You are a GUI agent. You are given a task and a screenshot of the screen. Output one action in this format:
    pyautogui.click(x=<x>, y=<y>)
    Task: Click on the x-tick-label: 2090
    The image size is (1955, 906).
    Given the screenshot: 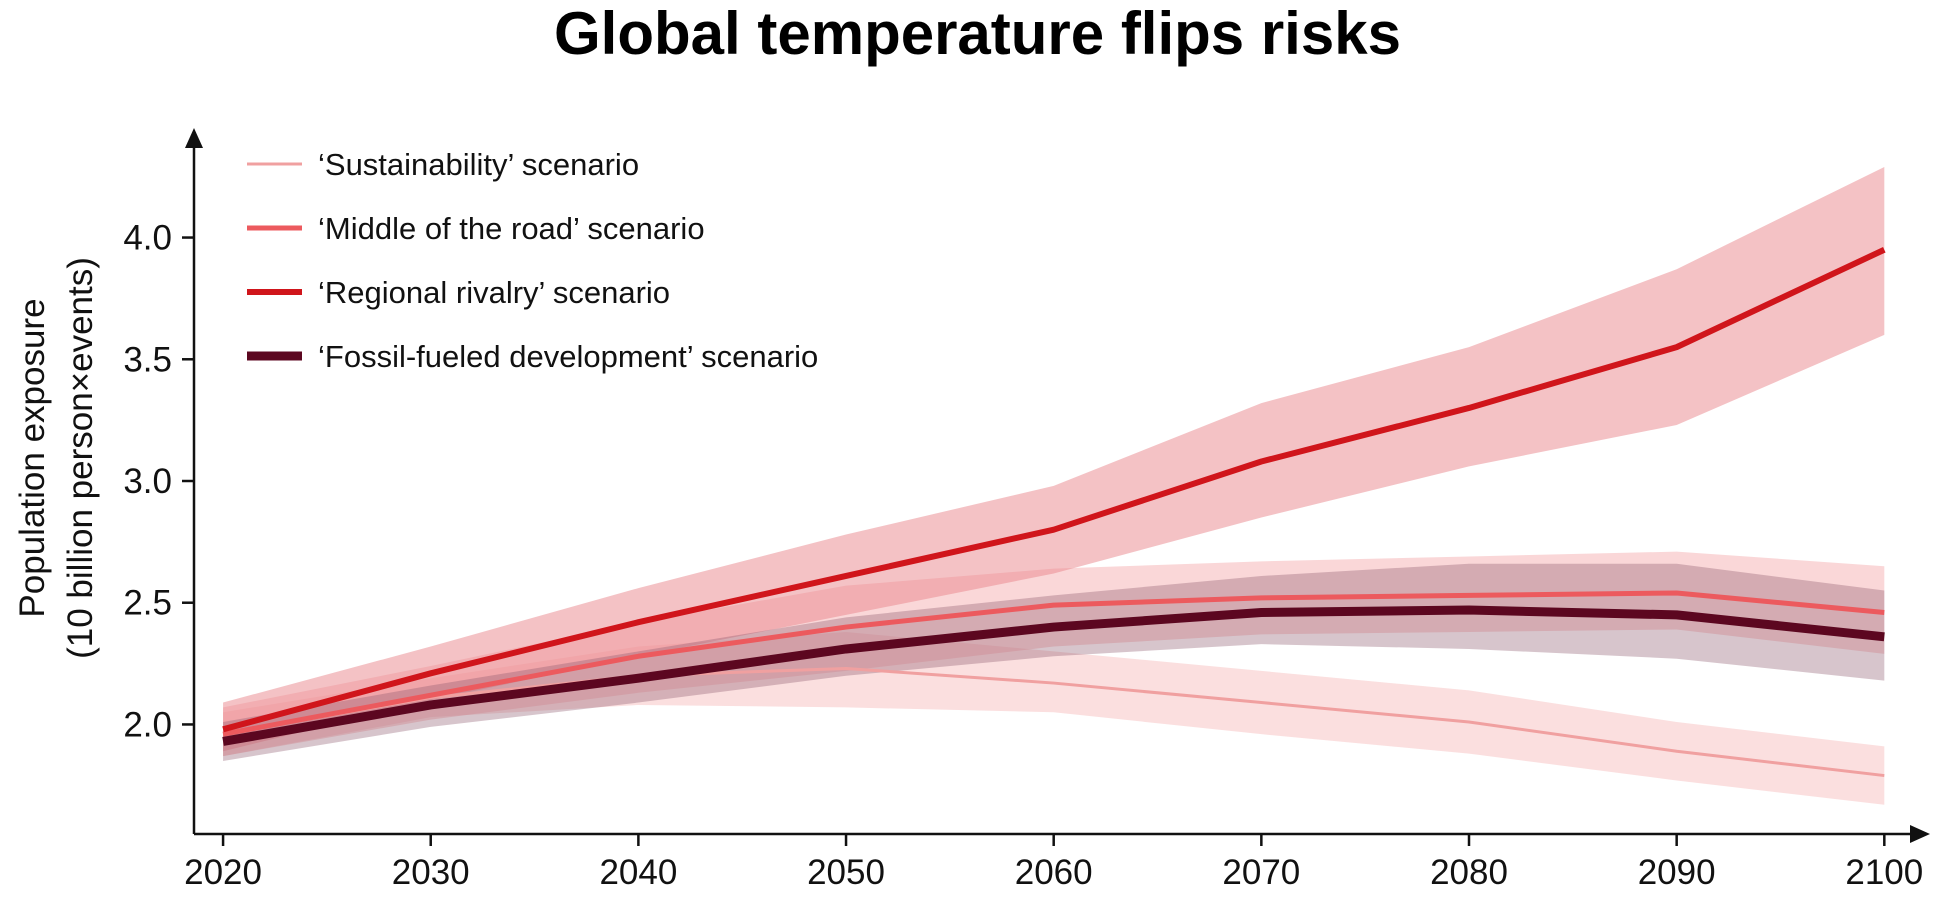 What is the action you would take?
    pyautogui.click(x=1677, y=872)
    